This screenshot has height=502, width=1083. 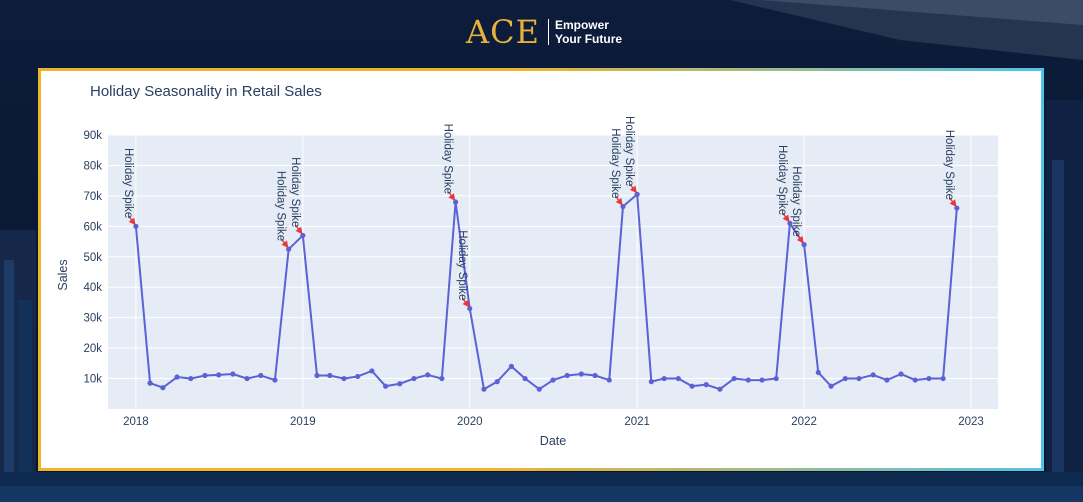 What do you see at coordinates (136, 422) in the screenshot?
I see `x-tick-label: 2018` at bounding box center [136, 422].